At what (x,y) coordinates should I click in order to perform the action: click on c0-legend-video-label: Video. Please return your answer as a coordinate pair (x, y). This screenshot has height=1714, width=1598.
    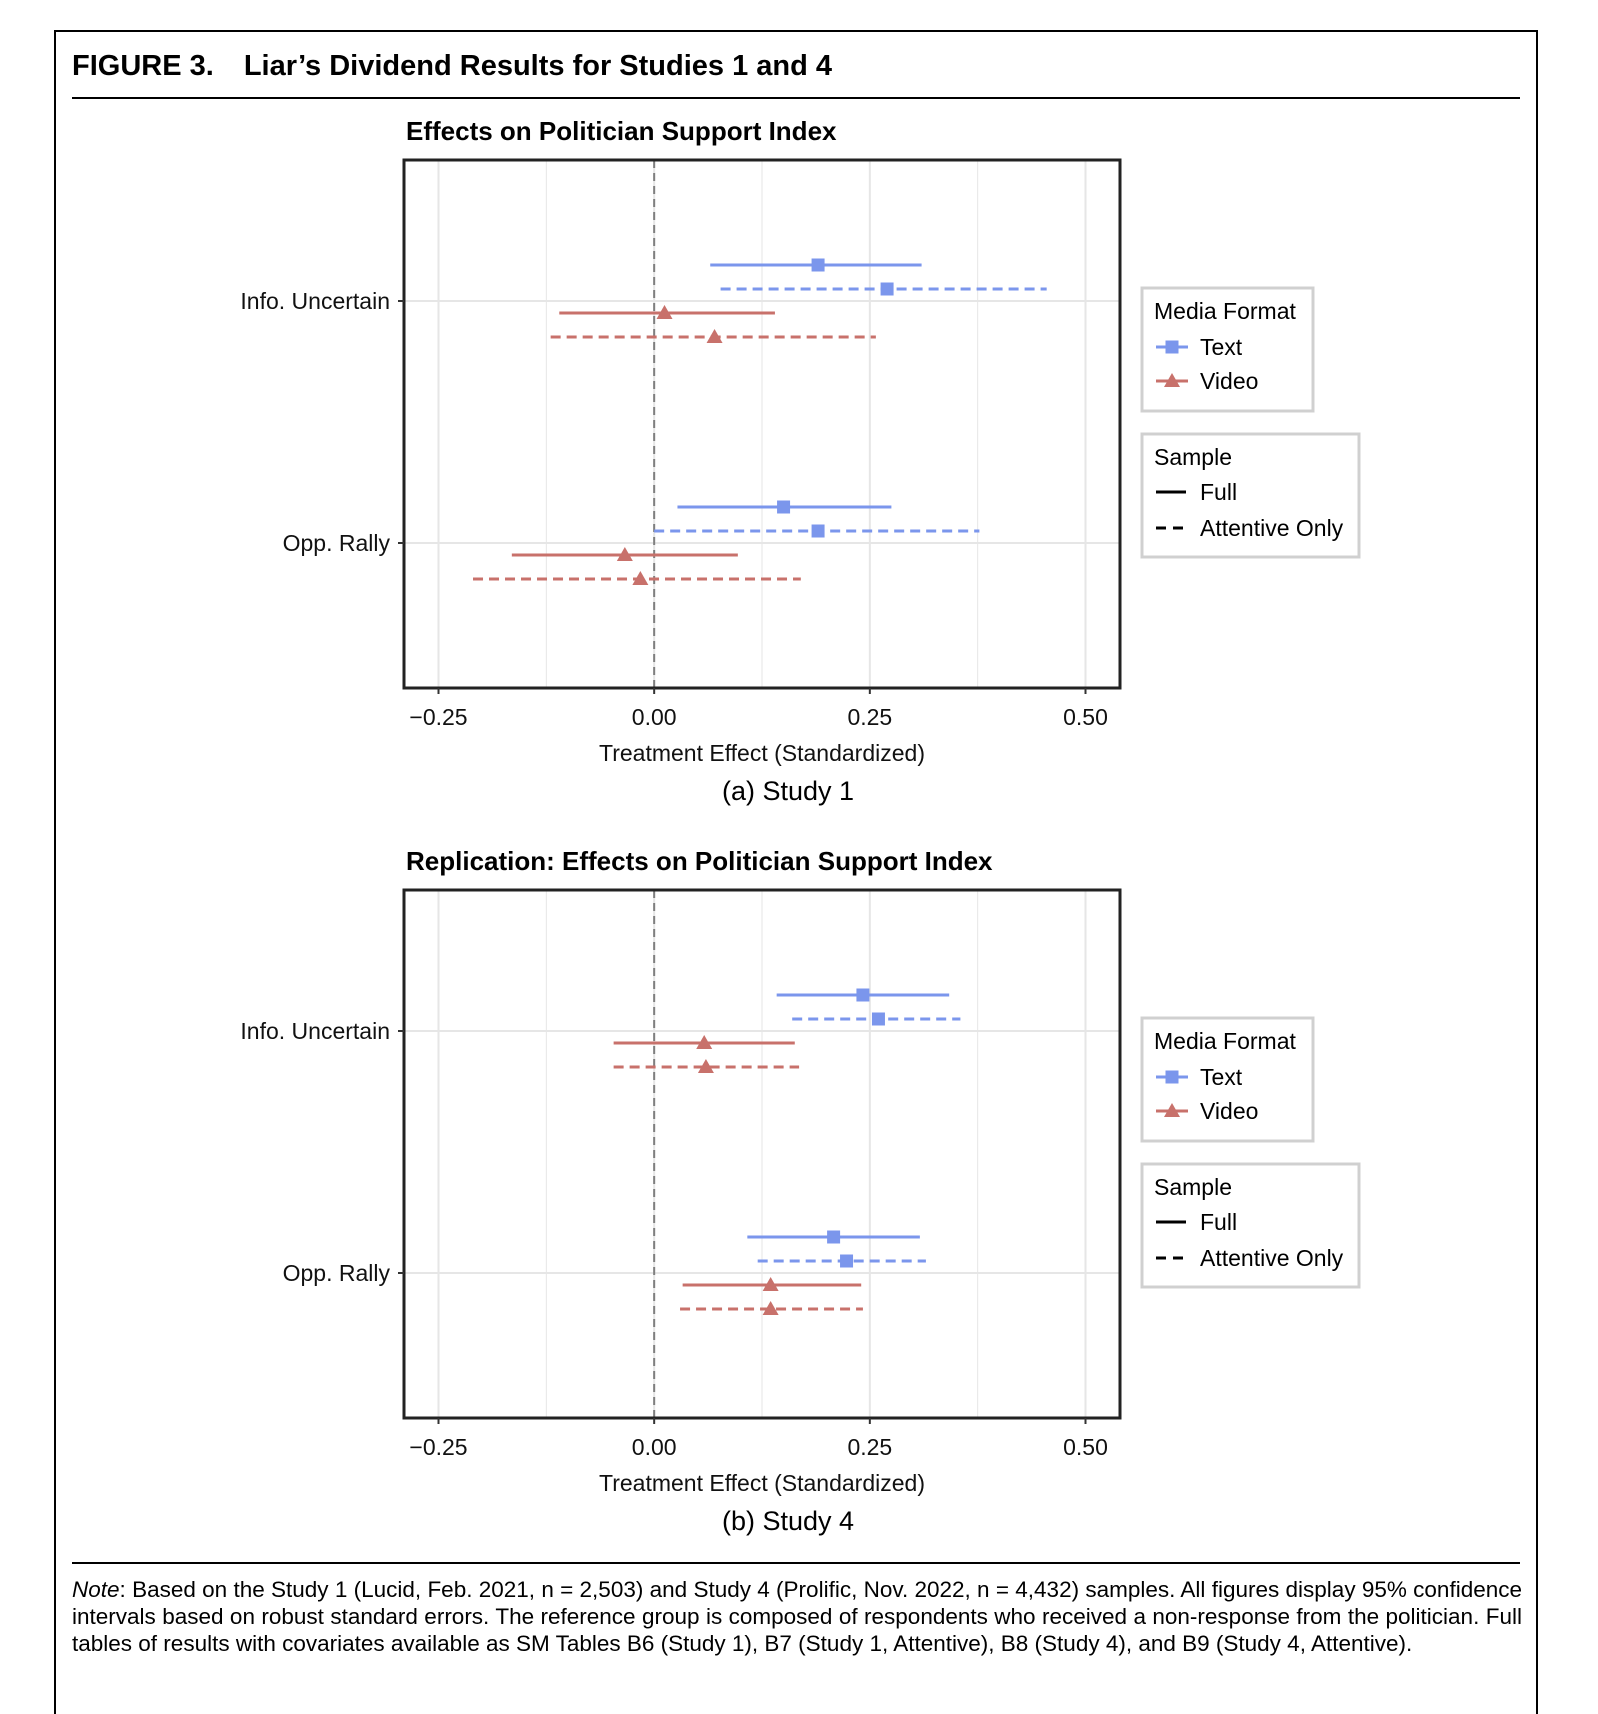
    Looking at the image, I should click on (1229, 381).